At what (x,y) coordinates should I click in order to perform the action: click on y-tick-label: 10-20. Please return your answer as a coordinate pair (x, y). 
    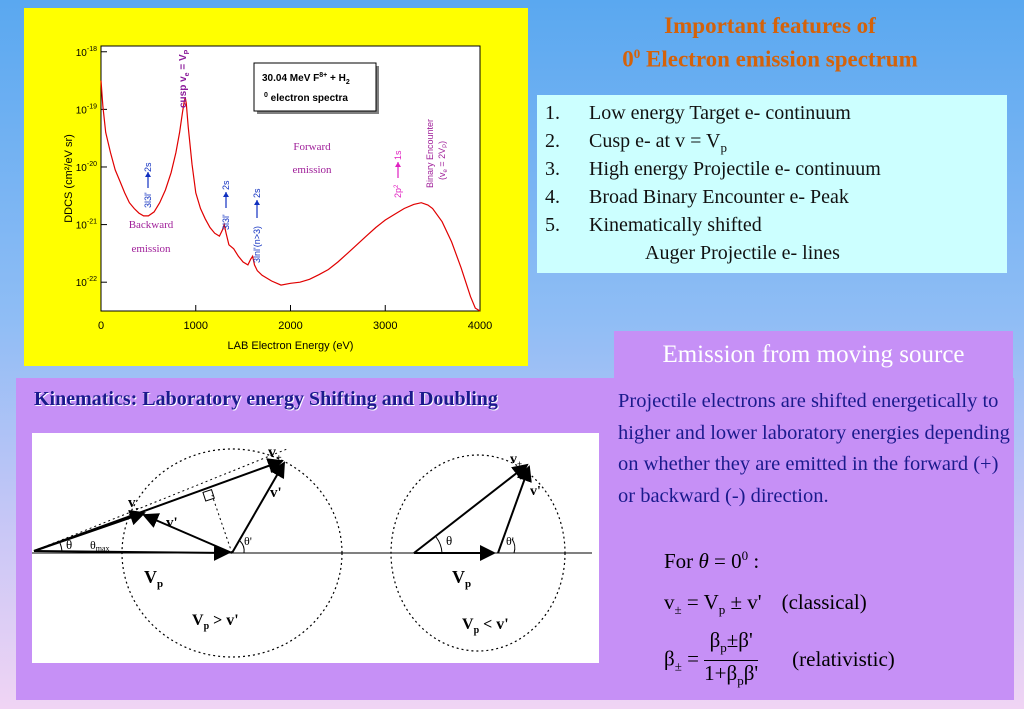
    Looking at the image, I should click on (86, 167).